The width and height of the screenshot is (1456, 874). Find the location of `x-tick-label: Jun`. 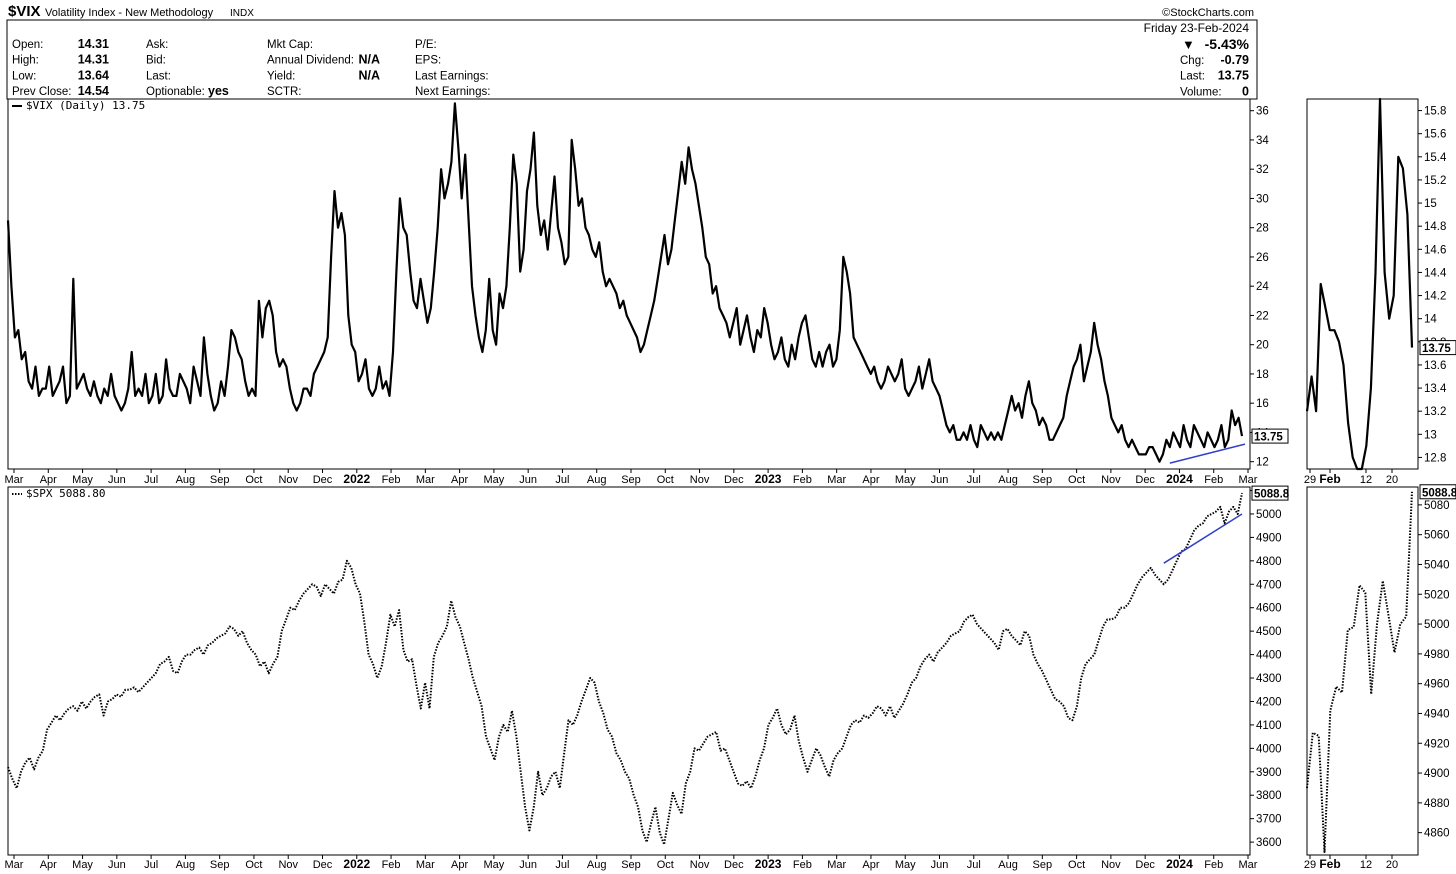

x-tick-label: Jun is located at coordinates (528, 480).